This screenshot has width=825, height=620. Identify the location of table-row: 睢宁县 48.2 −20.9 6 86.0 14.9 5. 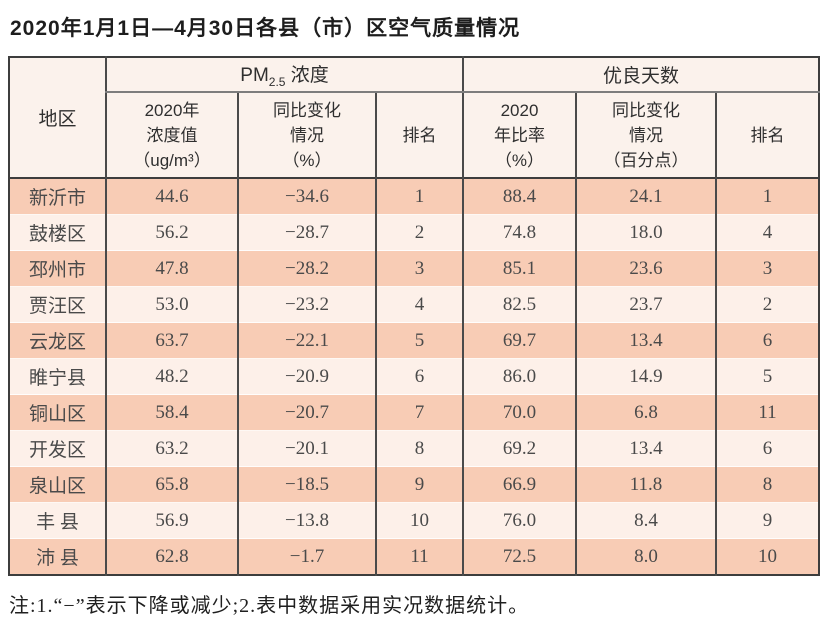
(414, 376).